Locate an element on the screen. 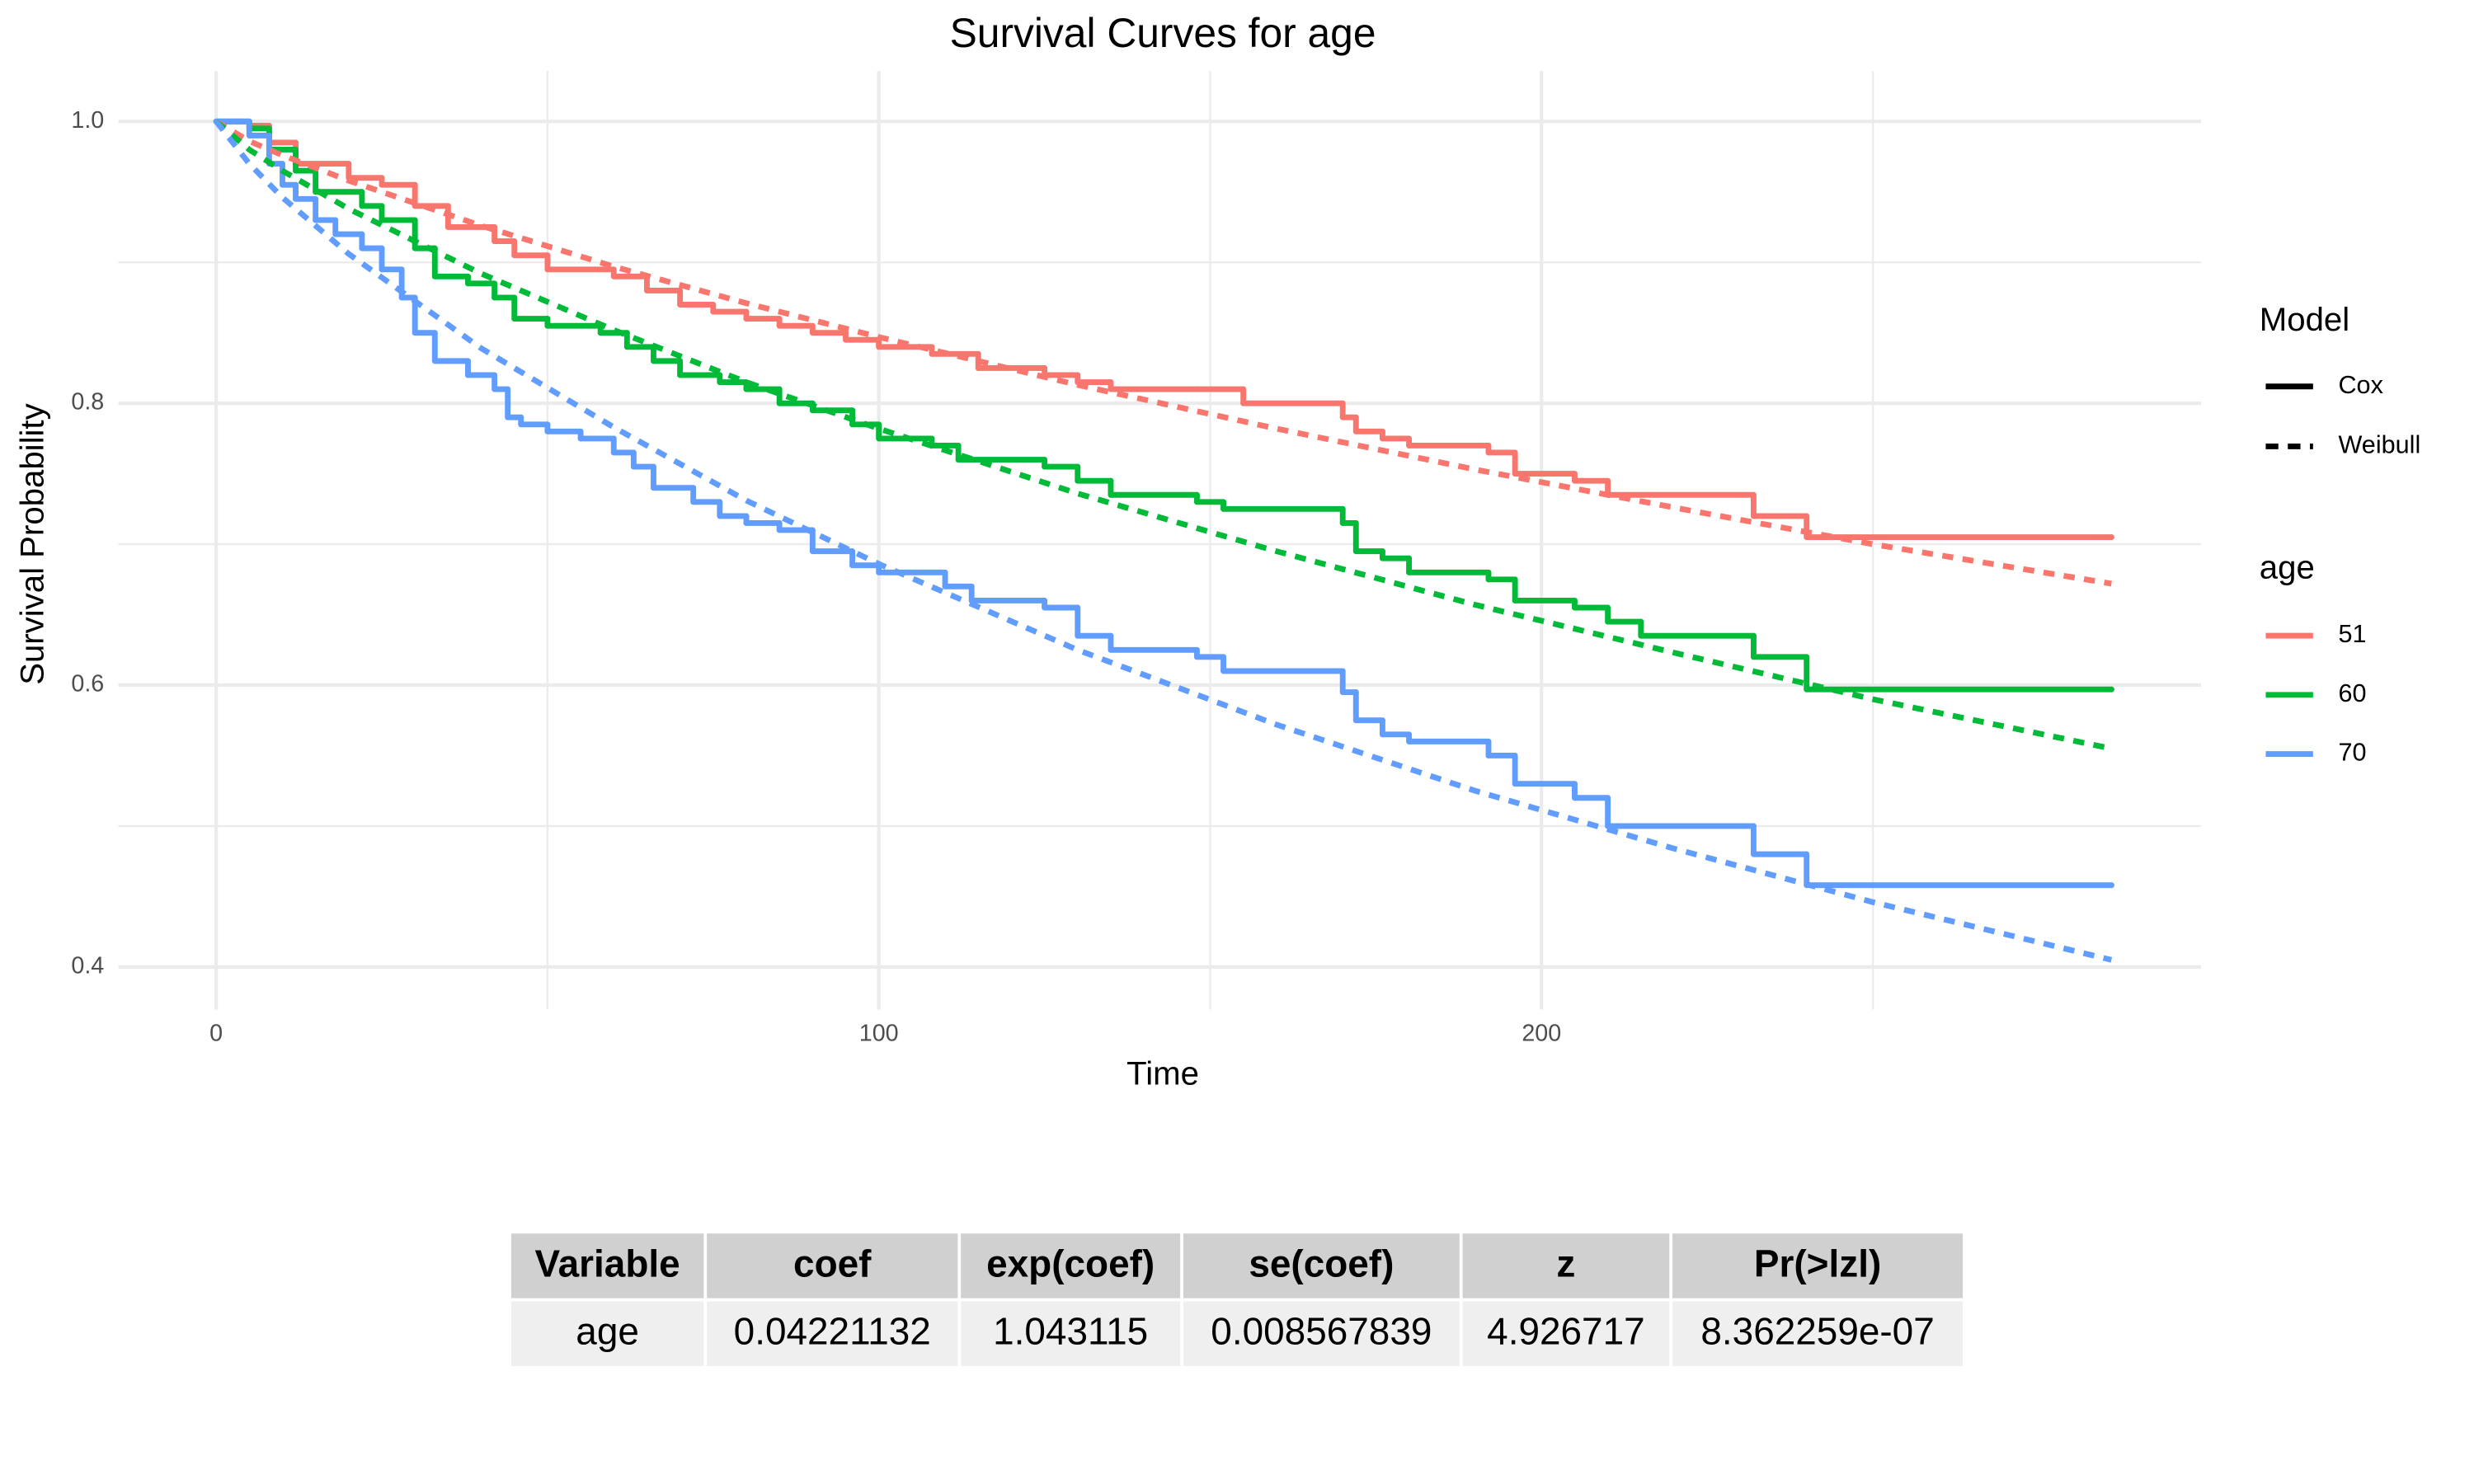 This screenshot has height=1484, width=2474. cell-text: 0.008567839 is located at coordinates (1321, 1331).